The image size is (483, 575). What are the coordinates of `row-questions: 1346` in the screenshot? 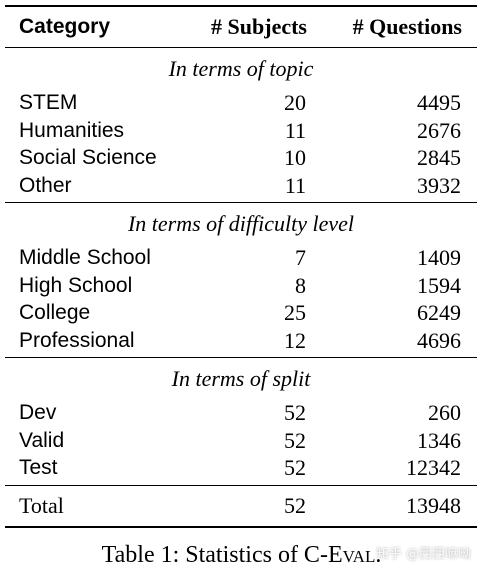 It's located at (439, 440).